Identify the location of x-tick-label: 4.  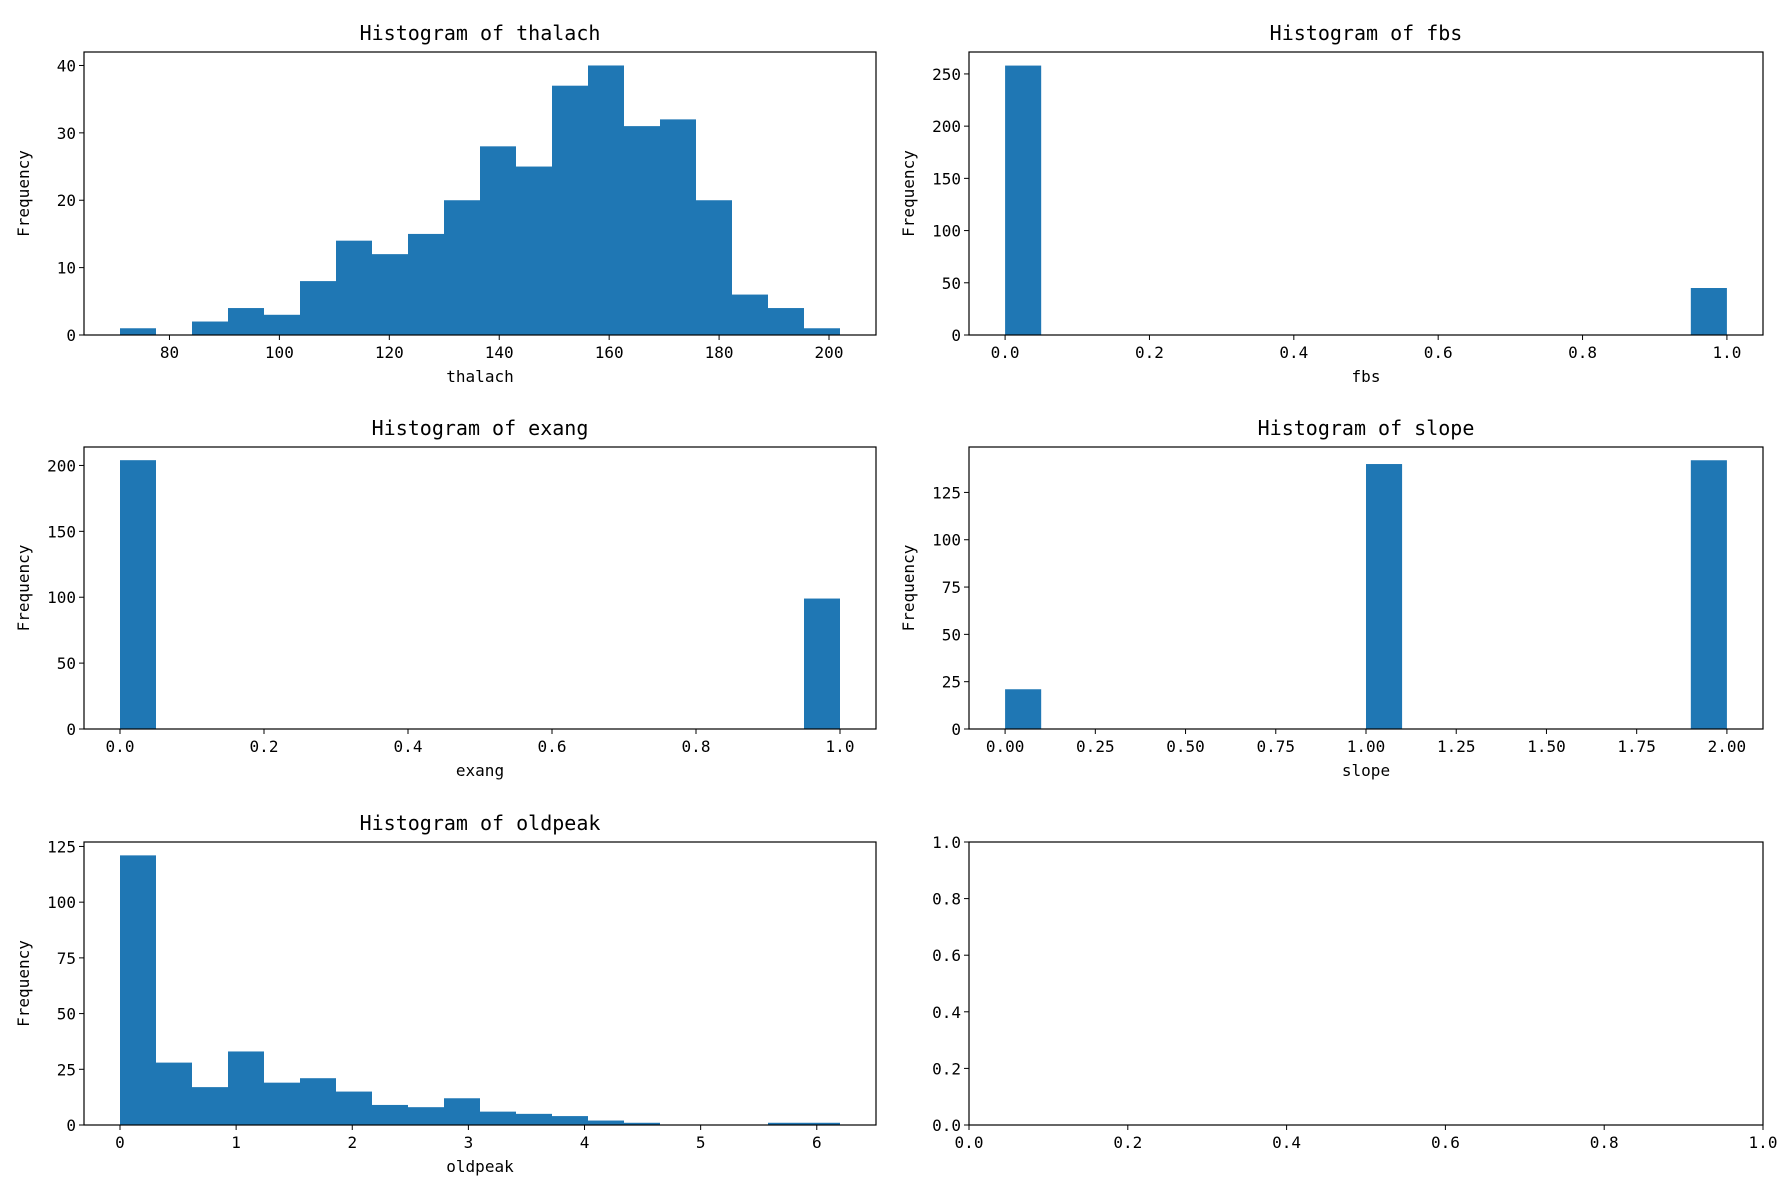
(585, 1142).